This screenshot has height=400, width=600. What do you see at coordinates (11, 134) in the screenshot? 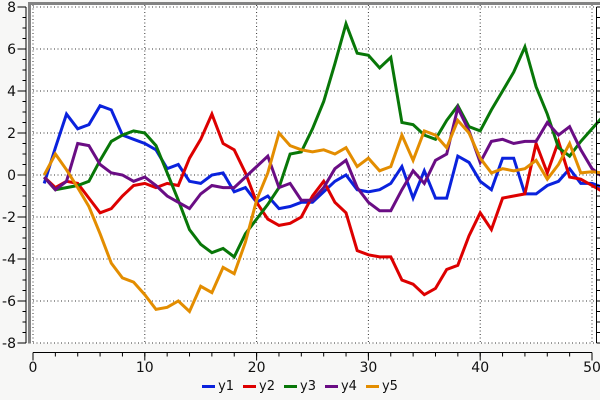
I see `y-axis-tick-label: 2` at bounding box center [11, 134].